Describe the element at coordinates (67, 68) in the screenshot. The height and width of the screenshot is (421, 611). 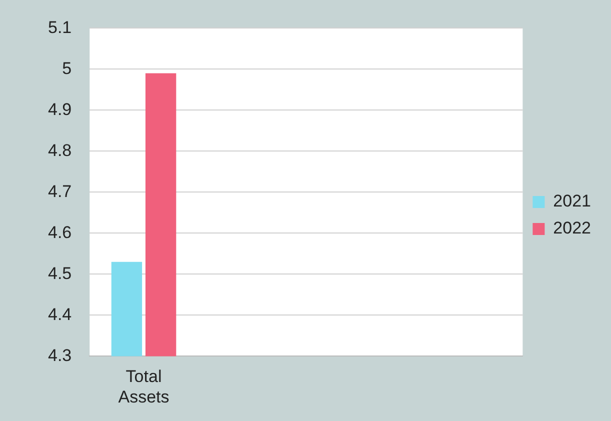
I see `y-tick-label: 5` at that location.